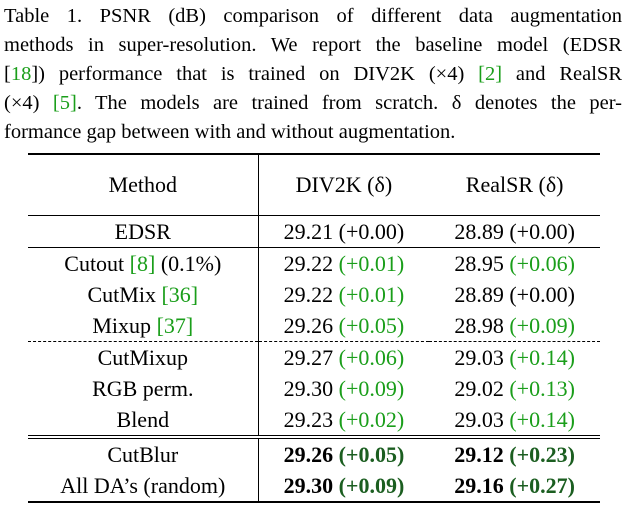 This screenshot has height=519, width=627. I want to click on method-cell: Mixup [37], so click(143, 326).